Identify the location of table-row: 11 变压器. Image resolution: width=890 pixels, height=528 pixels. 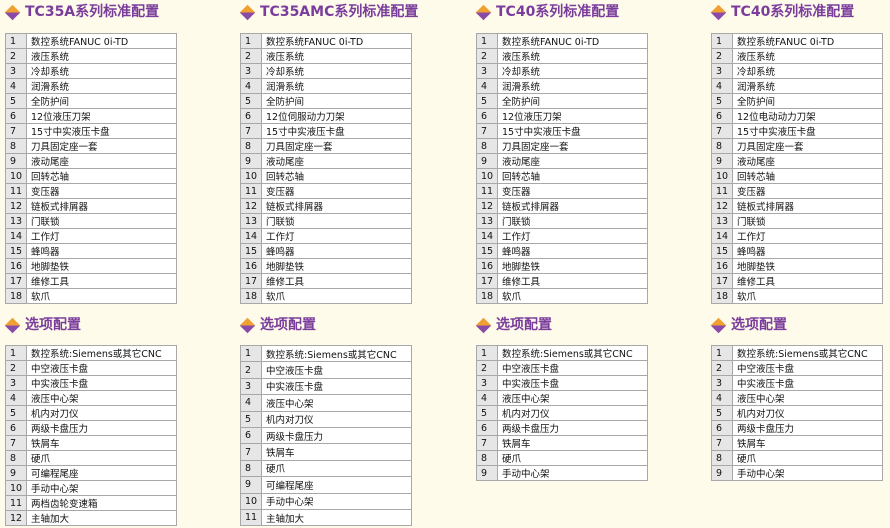
(326, 191).